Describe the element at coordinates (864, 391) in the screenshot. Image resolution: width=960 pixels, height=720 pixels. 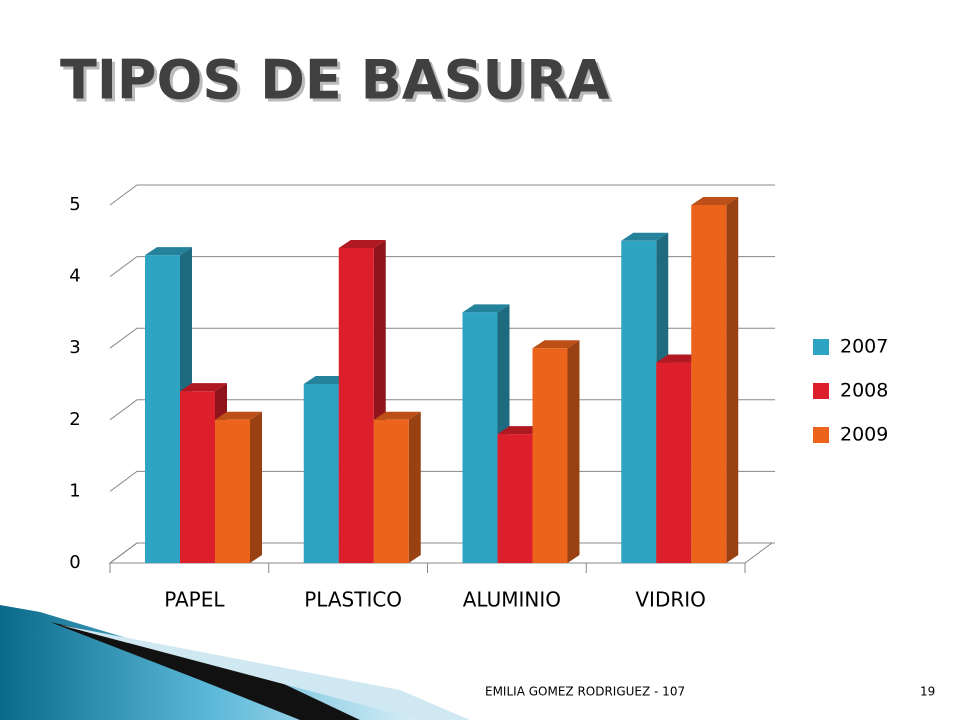
I see `legend-label: 2008` at that location.